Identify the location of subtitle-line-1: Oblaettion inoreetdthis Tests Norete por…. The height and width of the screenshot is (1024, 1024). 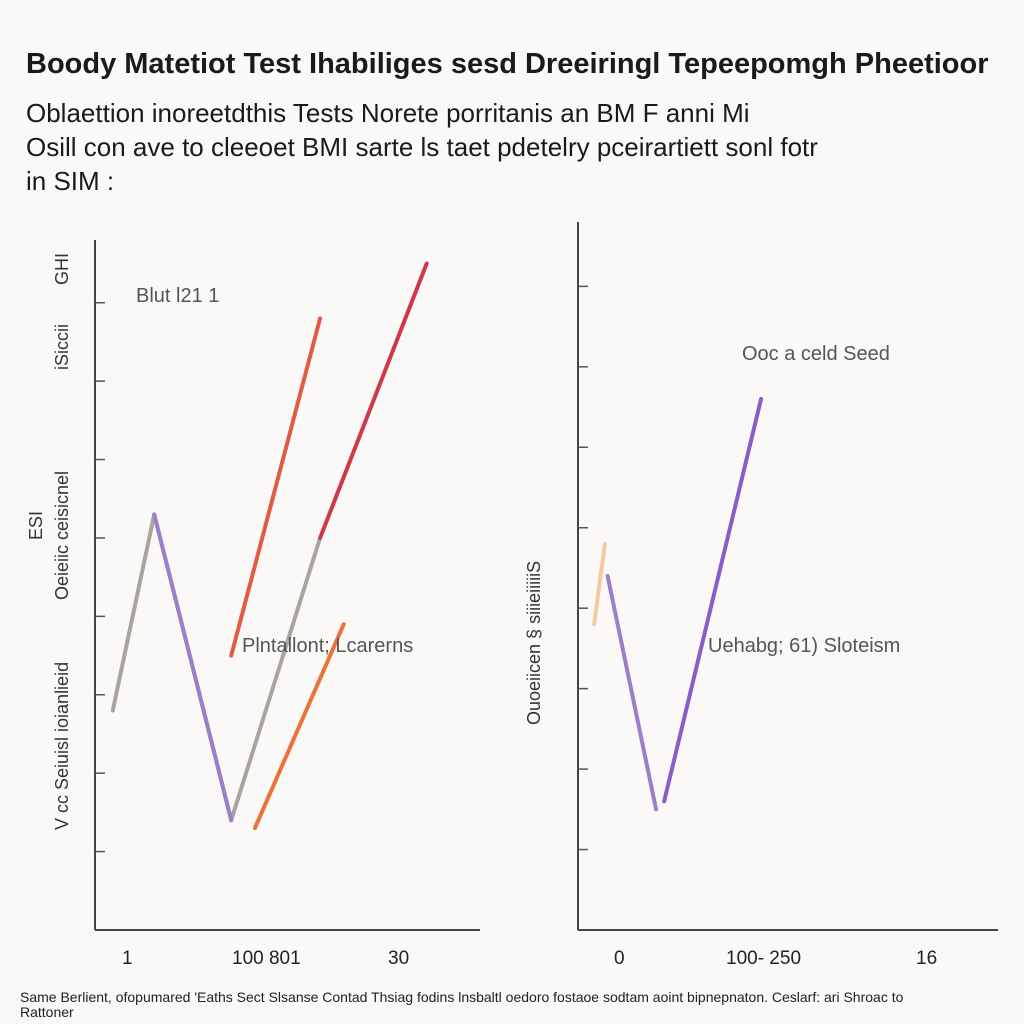
(388, 113).